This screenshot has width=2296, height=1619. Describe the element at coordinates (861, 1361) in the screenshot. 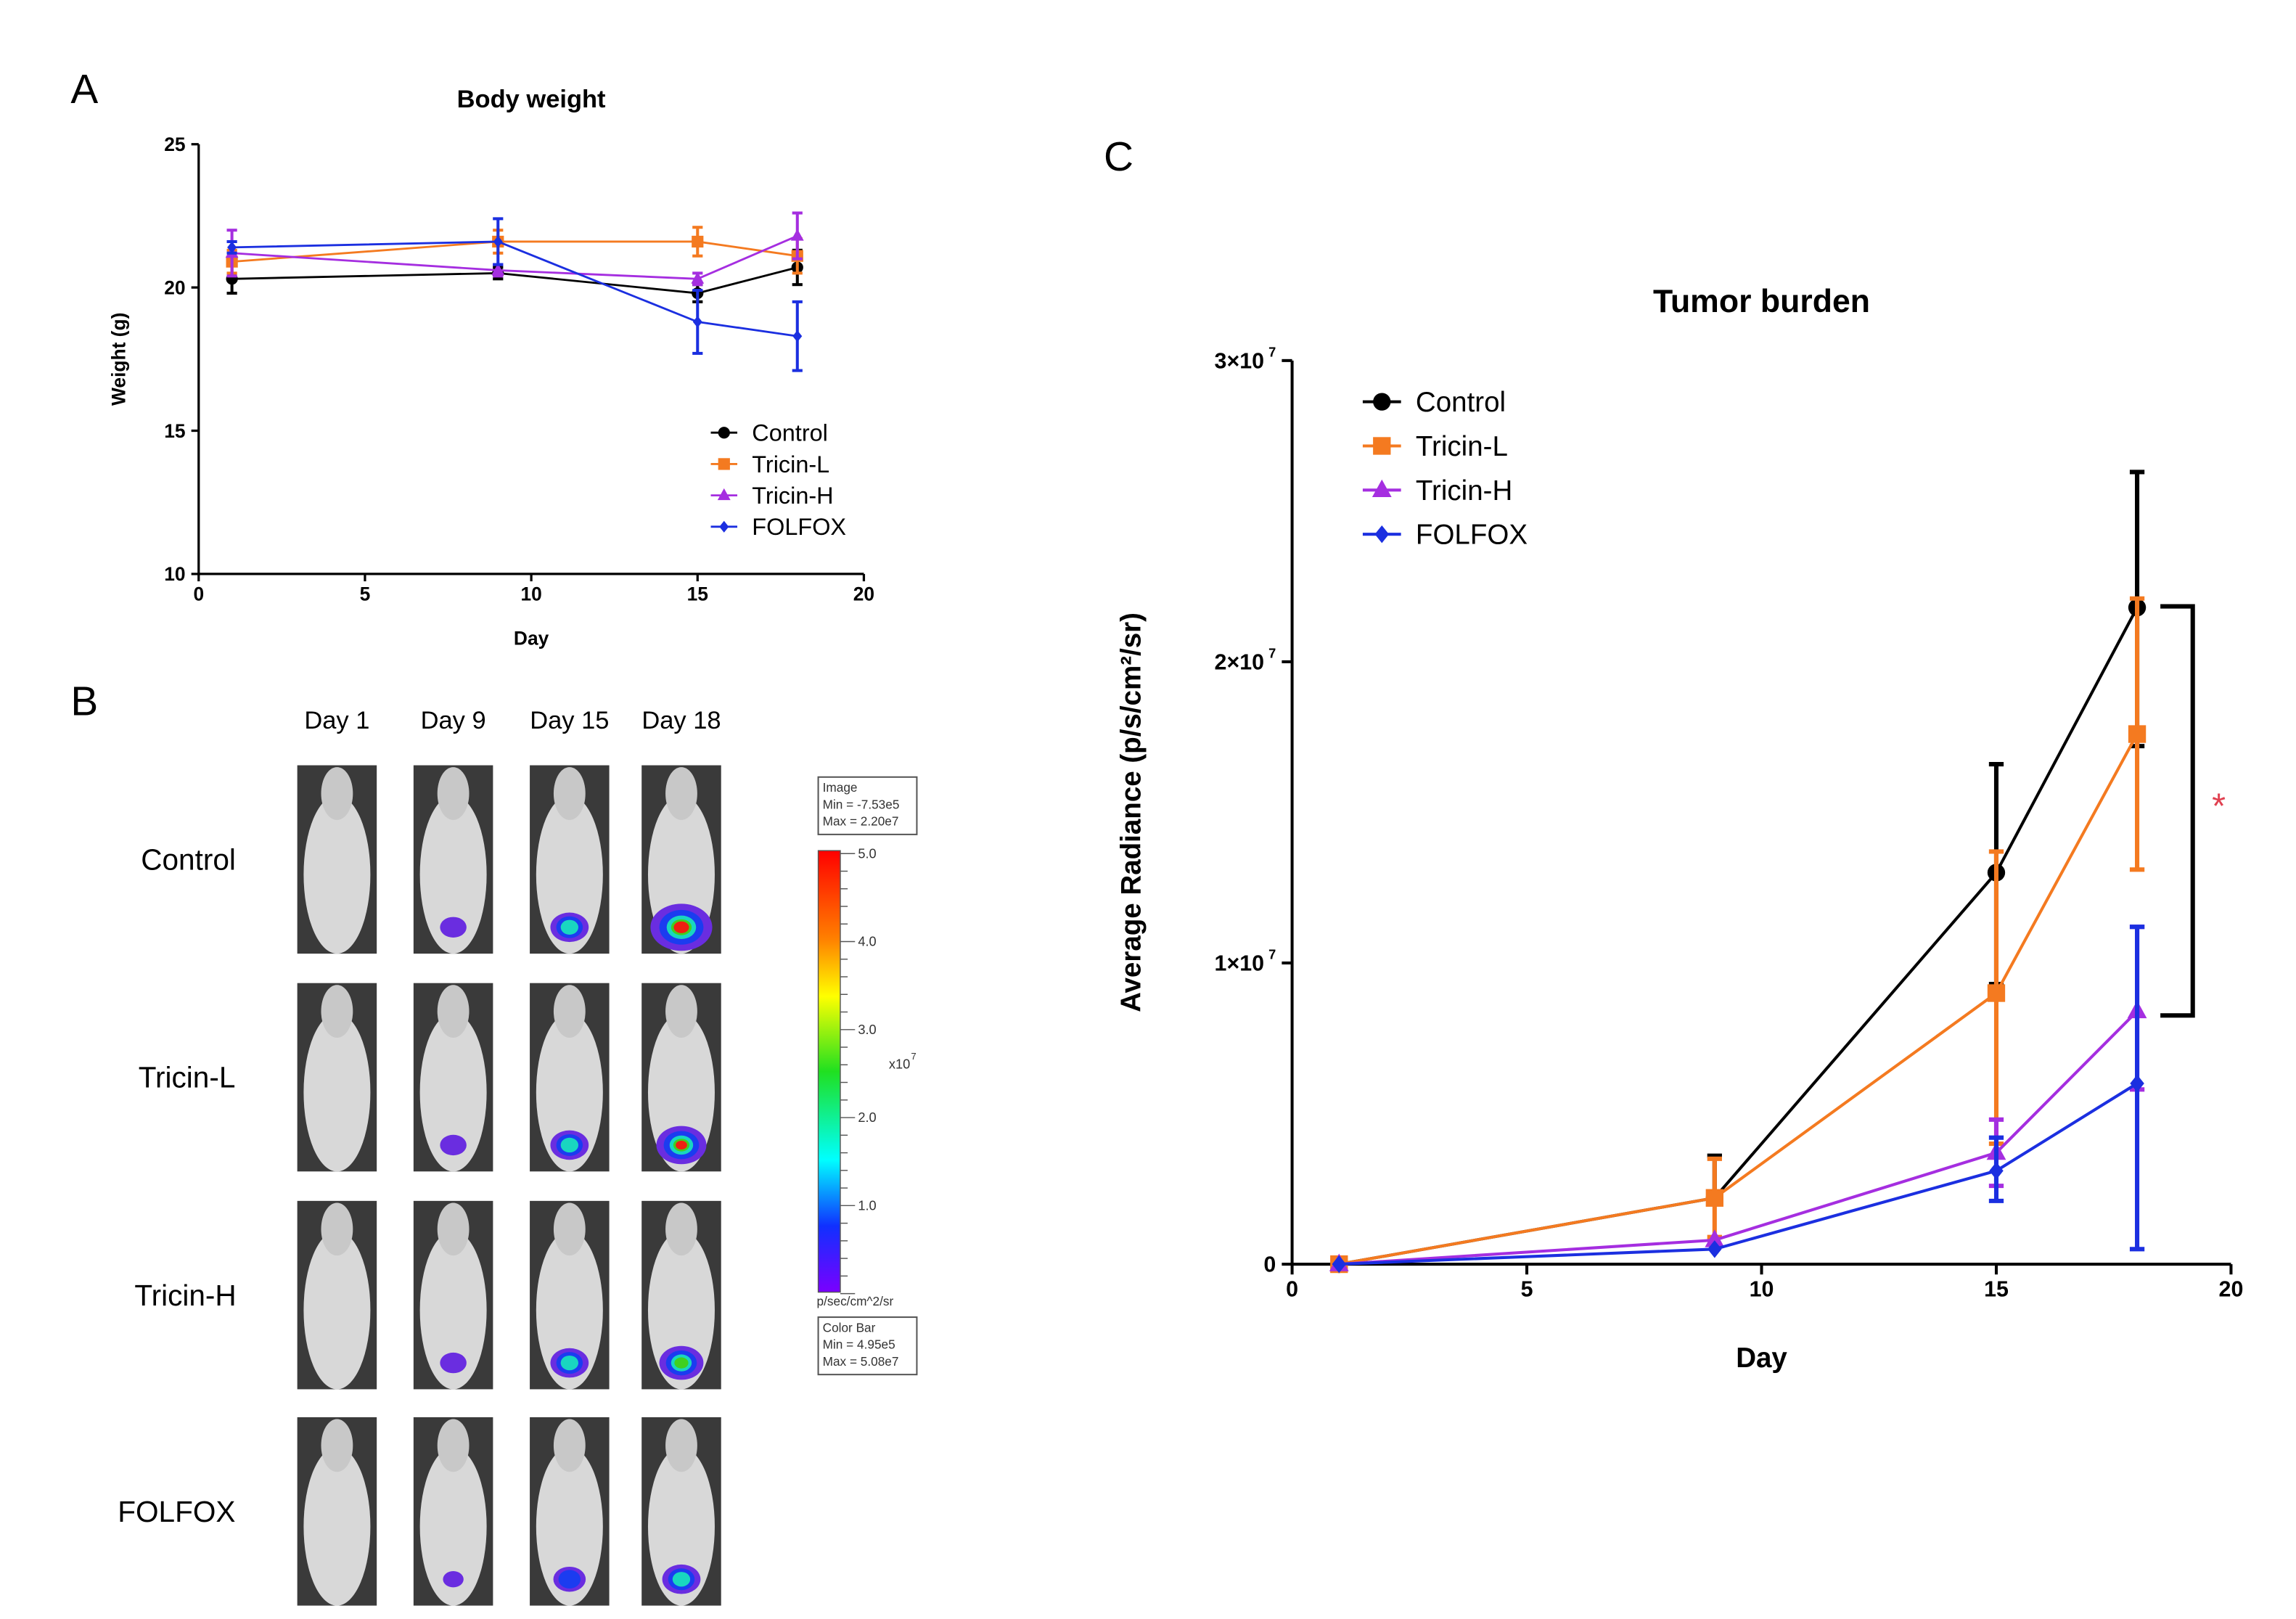

I see `info-box-line: Max = 5.08e7` at that location.